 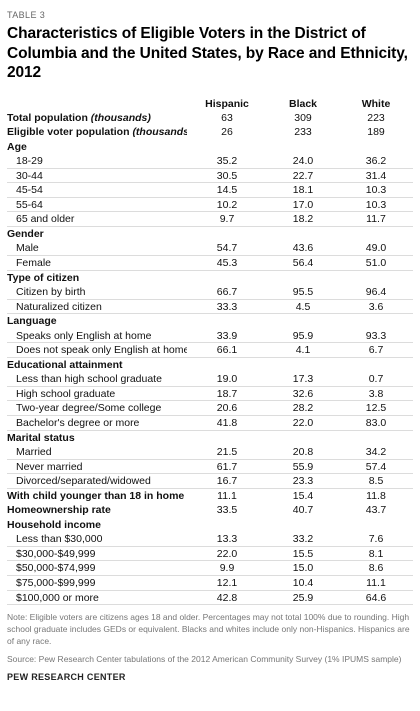 I want to click on cell-black: 28.2, so click(x=303, y=408).